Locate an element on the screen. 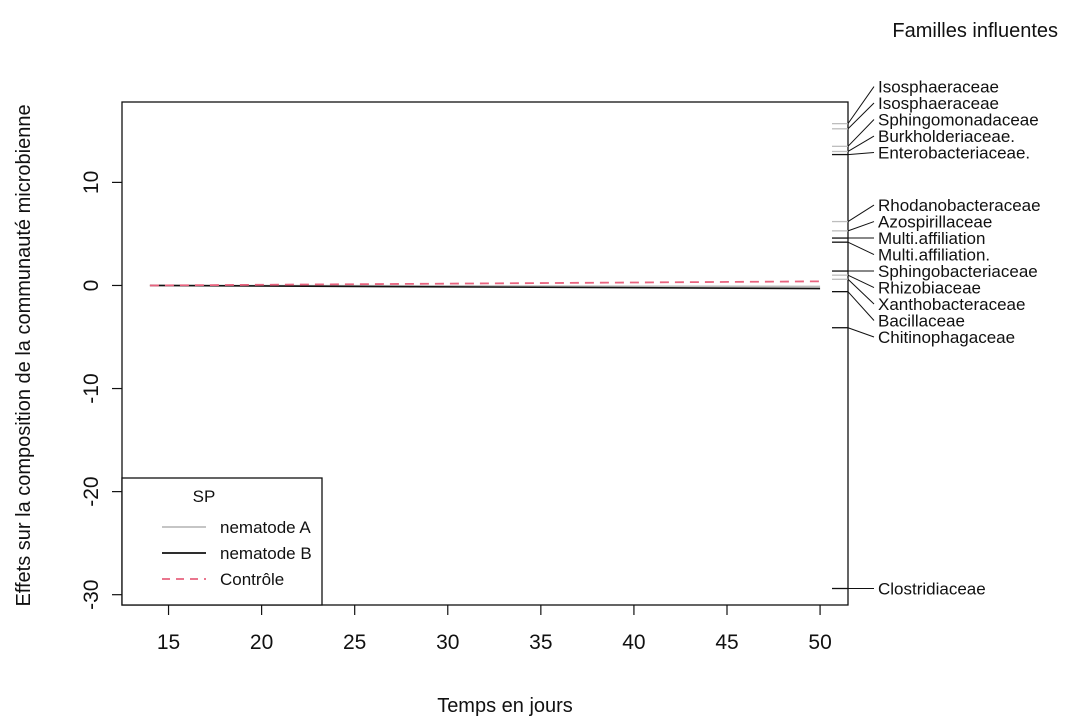 The image size is (1082, 719). series-layer is located at coordinates (485, 285).